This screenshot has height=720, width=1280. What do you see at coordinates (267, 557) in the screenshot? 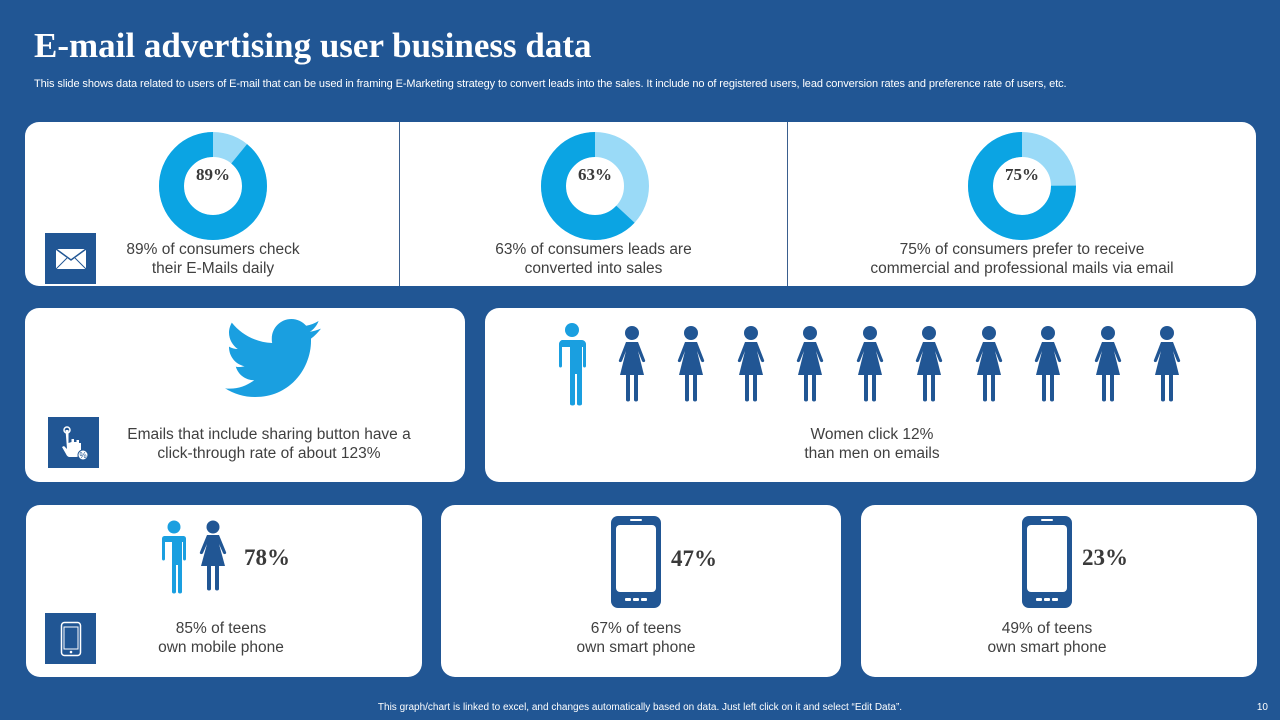
I see `stat-percent: 78%` at bounding box center [267, 557].